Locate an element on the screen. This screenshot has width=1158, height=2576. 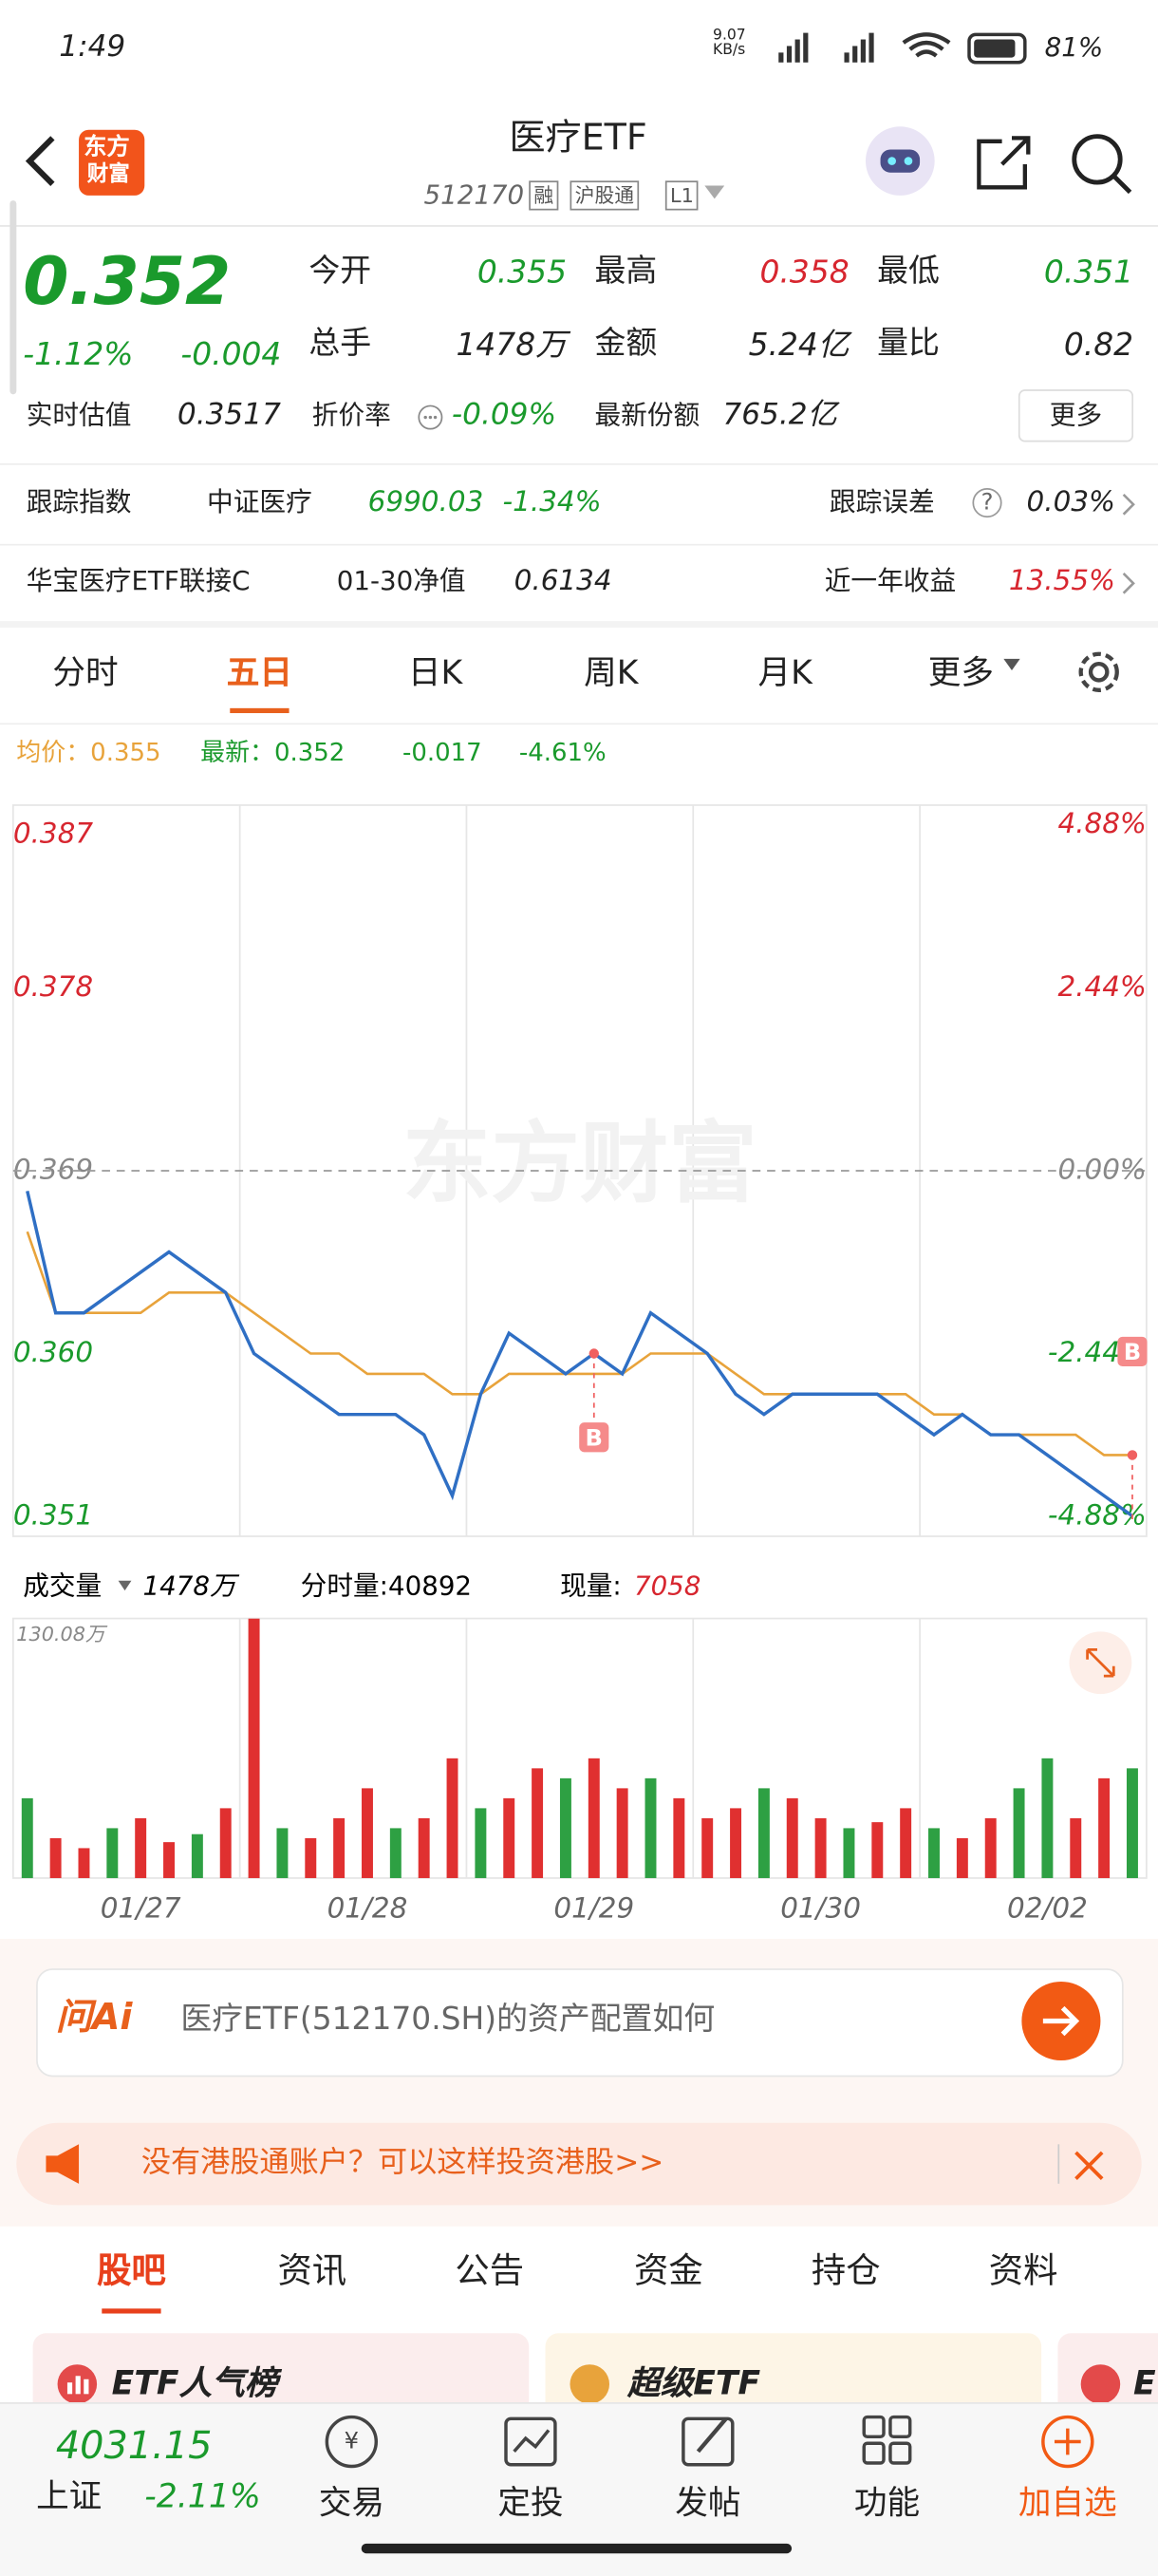
y-tick-label: 0.378 is located at coordinates (53, 986).